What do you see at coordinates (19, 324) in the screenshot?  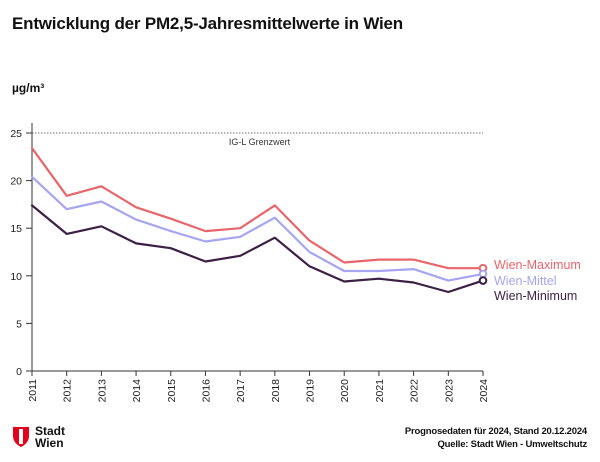 I see `y-tick-label: 5` at bounding box center [19, 324].